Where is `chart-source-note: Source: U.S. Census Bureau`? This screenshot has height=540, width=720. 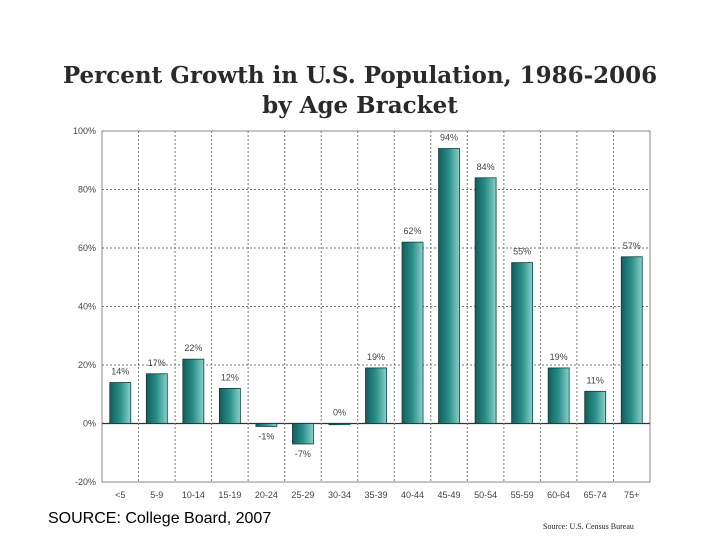
chart-source-note: Source: U.S. Census Bureau is located at coordinates (588, 526).